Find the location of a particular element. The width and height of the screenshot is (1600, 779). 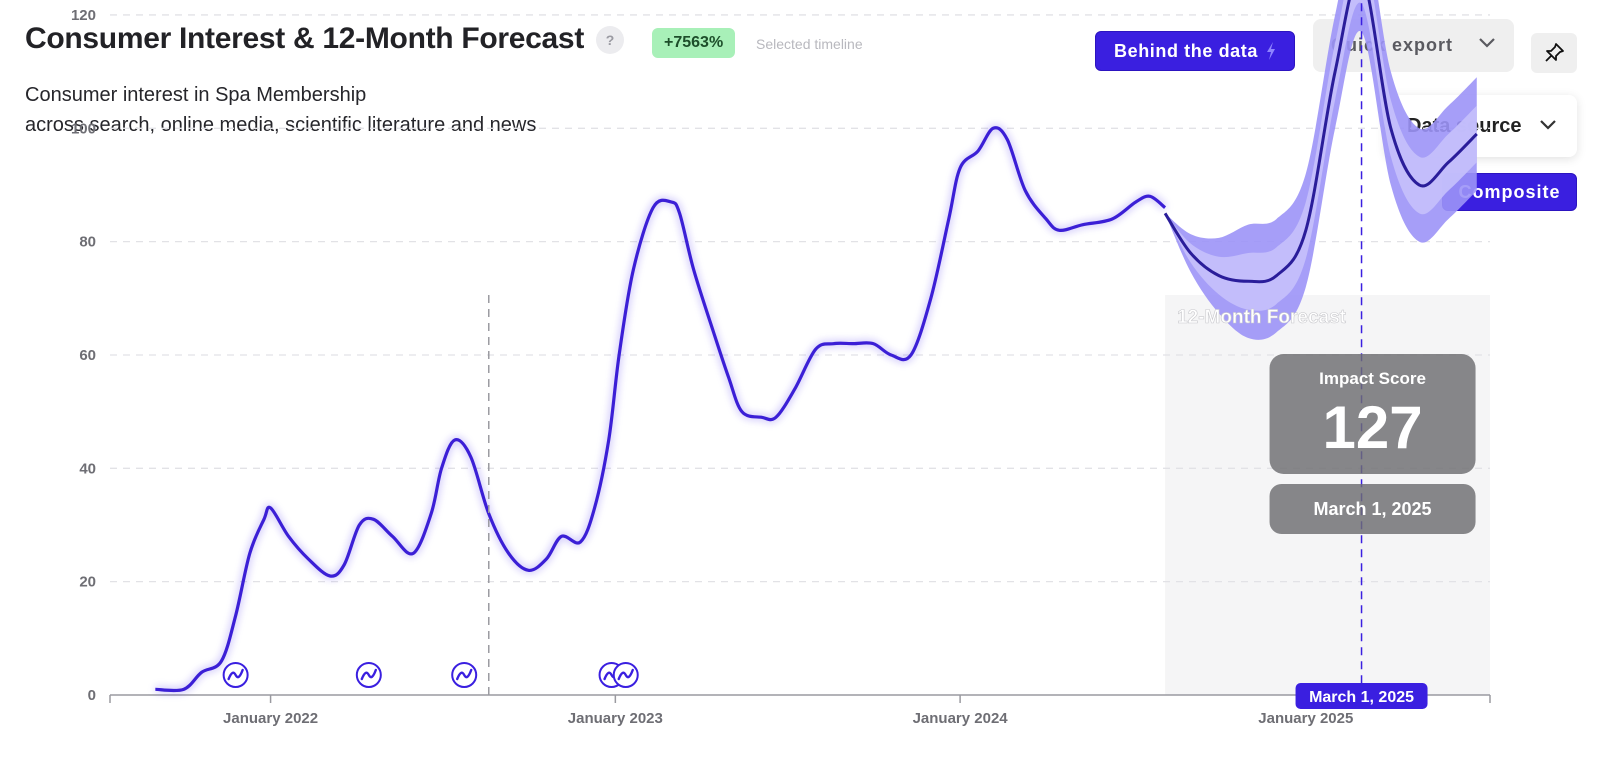

y-tick-label: 20 is located at coordinates (87, 582).